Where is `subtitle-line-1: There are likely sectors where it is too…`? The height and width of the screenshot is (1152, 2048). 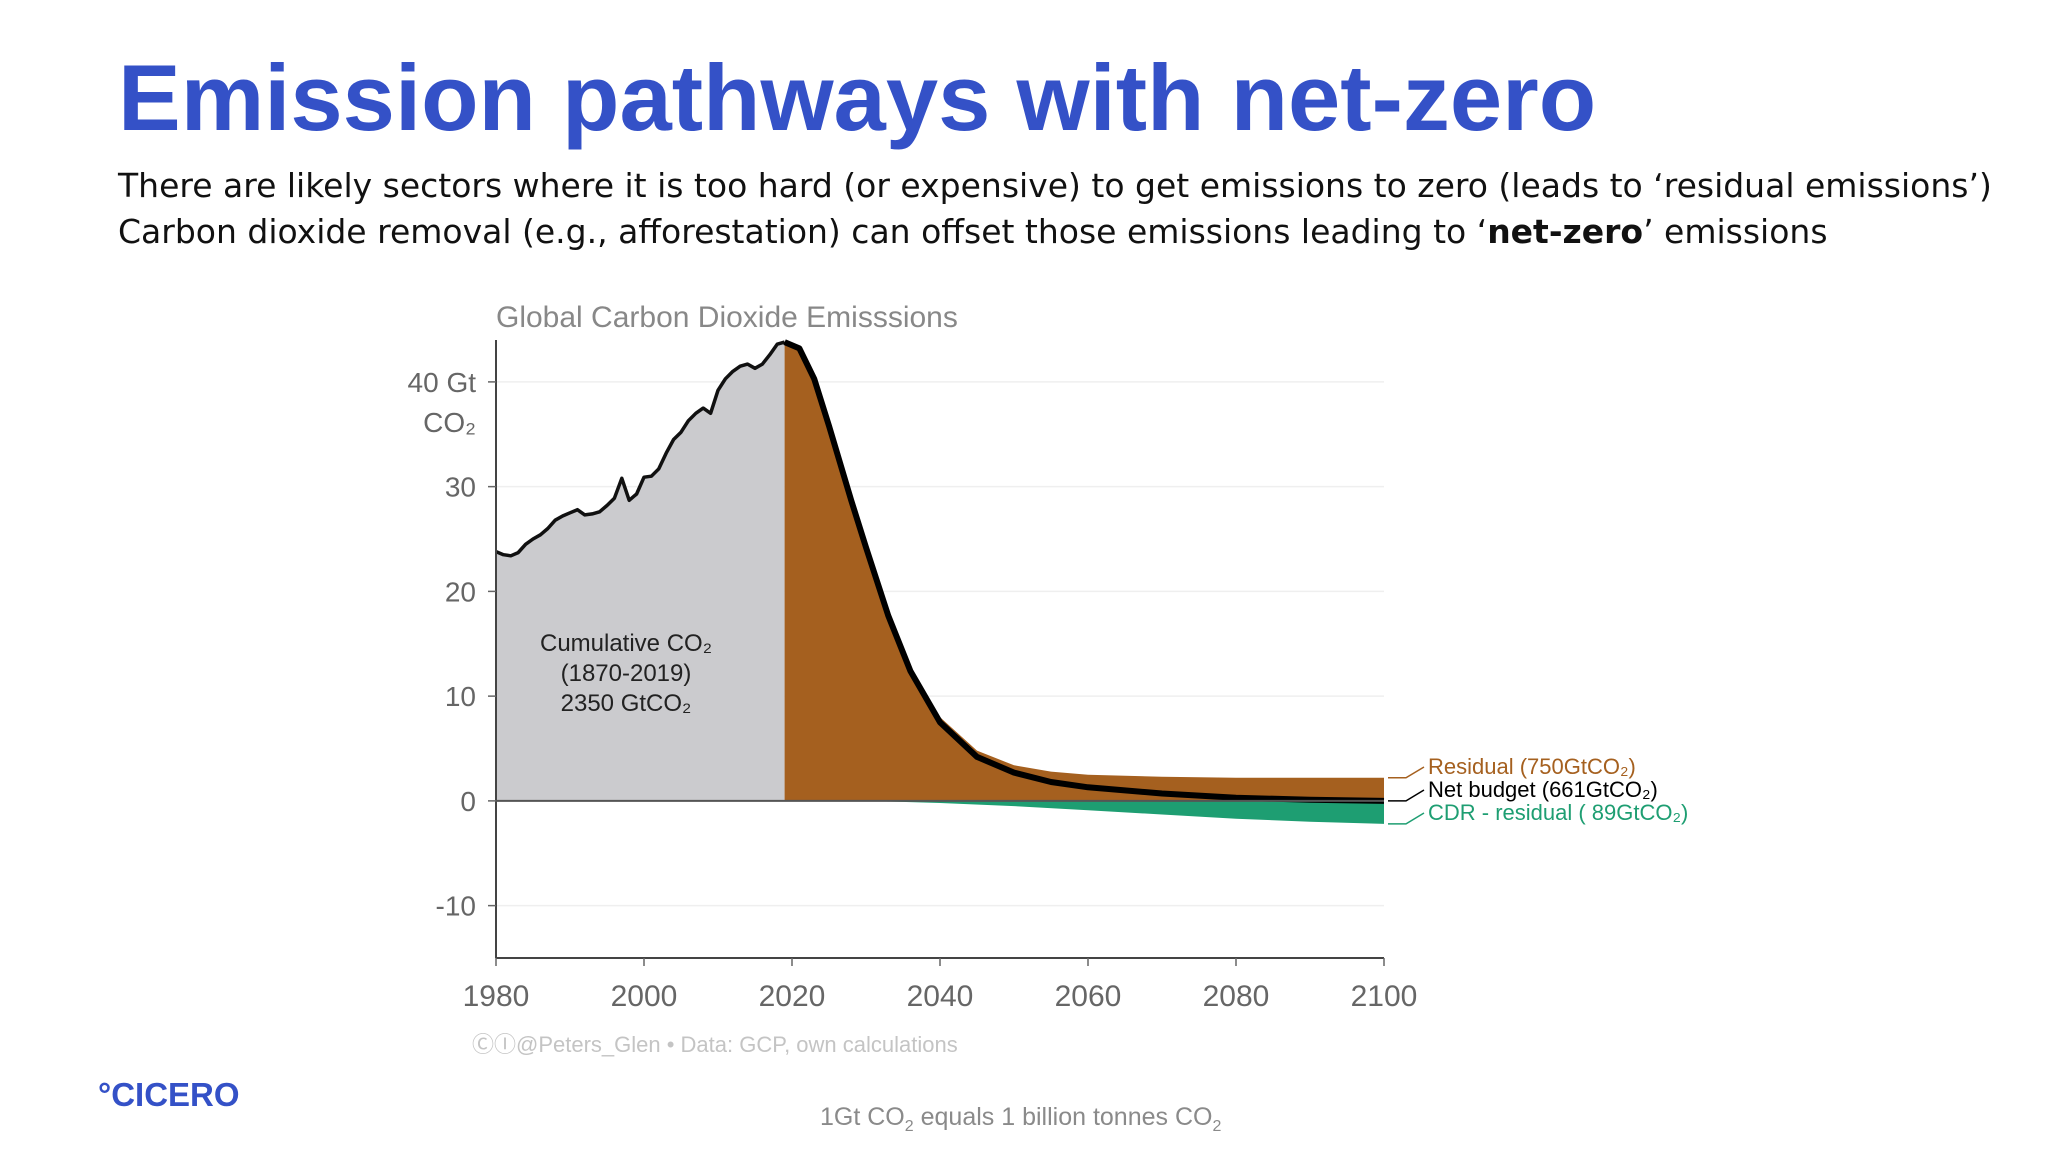 subtitle-line-1: There are likely sectors where it is too… is located at coordinates (1055, 185).